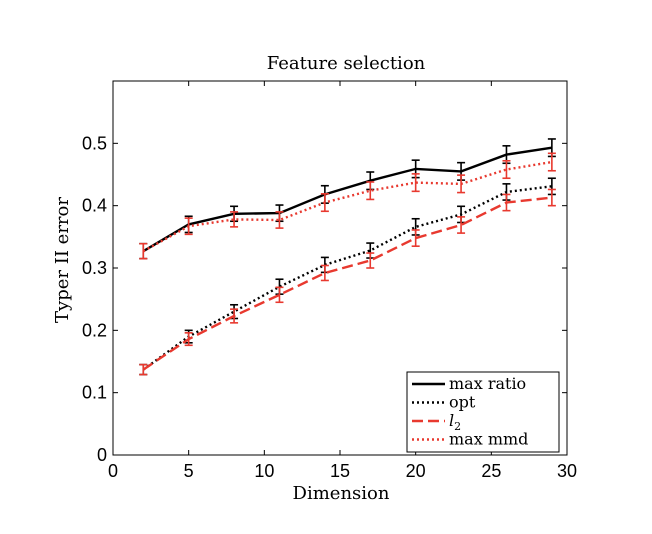 Image resolution: width=652 pixels, height=534 pixels. Describe the element at coordinates (94, 268) in the screenshot. I see `y-tick-label: 0.3` at that location.